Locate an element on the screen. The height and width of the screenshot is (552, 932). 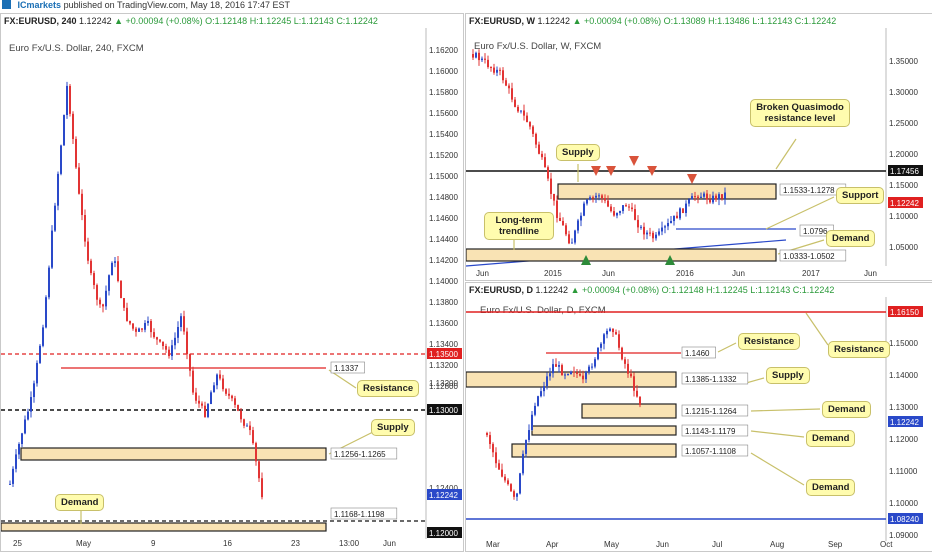
label-demand-range-2: 1.1143-1.1179 is located at coordinates (710, 431).